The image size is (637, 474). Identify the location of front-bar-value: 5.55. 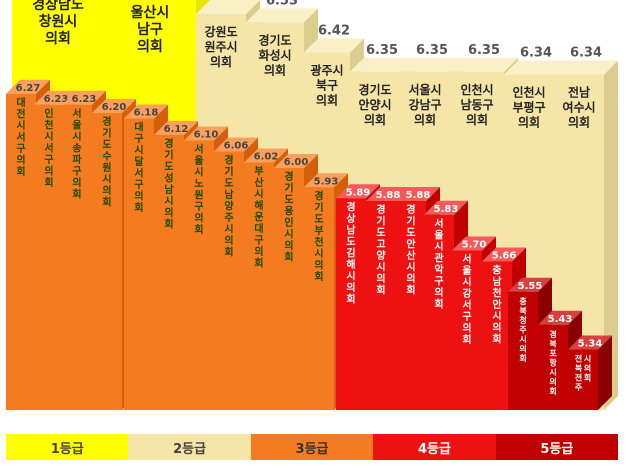
(530, 286).